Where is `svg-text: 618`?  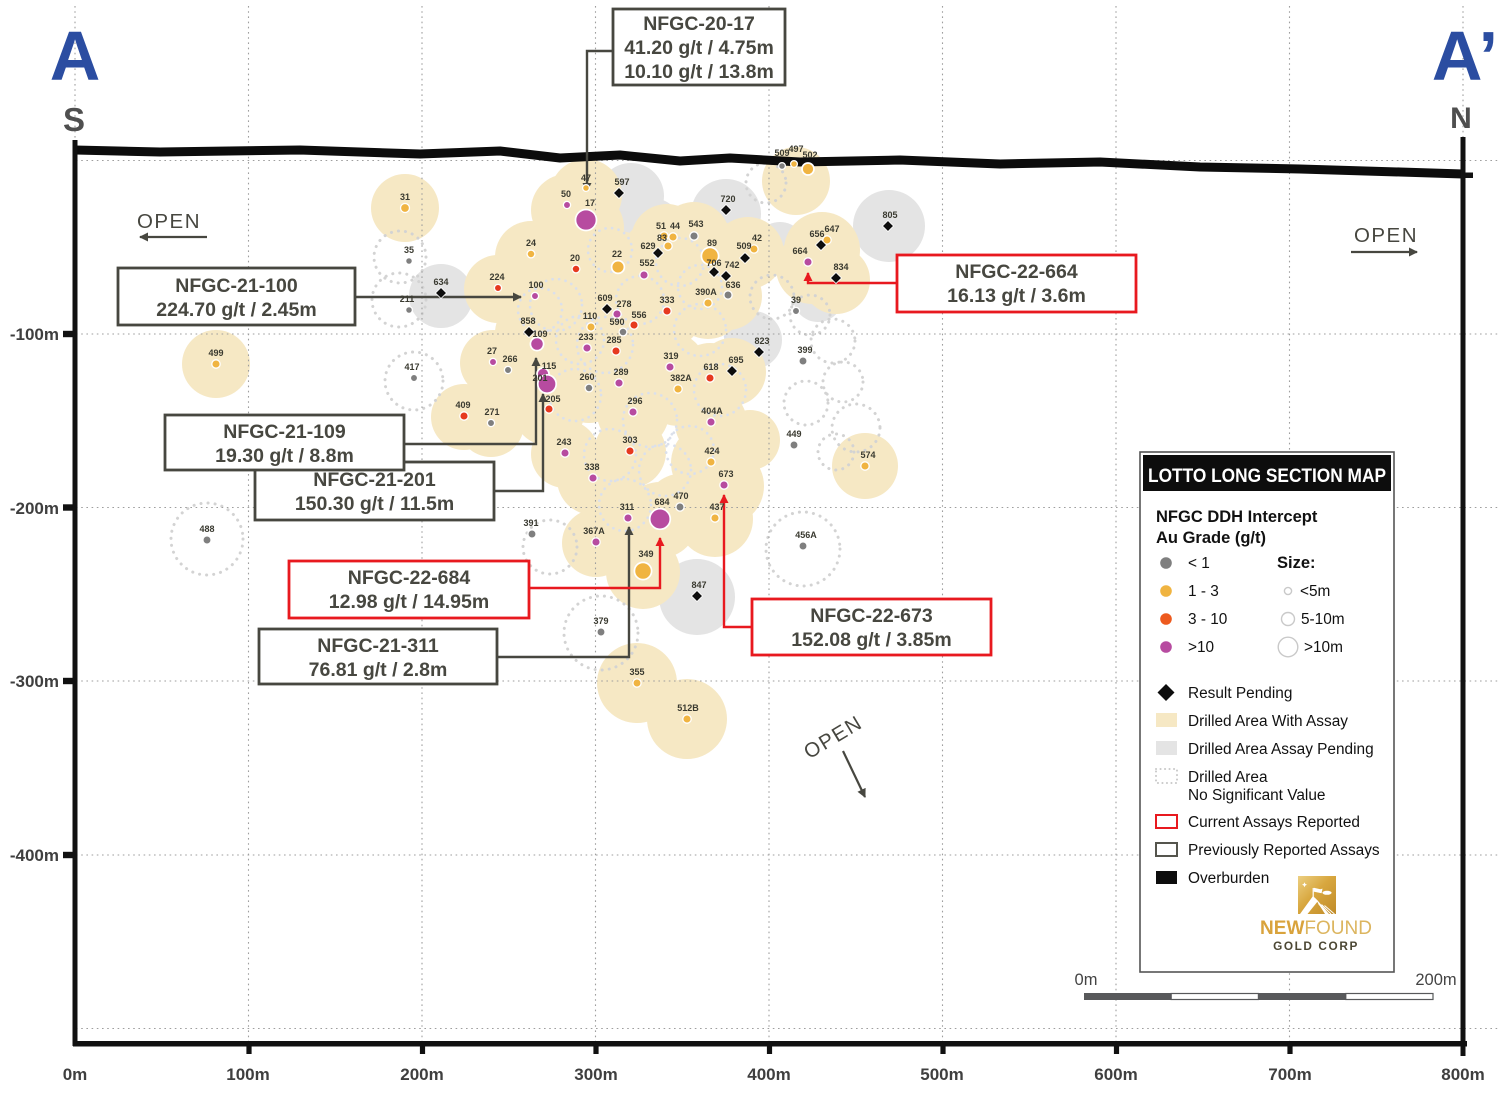
svg-text: 618 is located at coordinates (710, 367).